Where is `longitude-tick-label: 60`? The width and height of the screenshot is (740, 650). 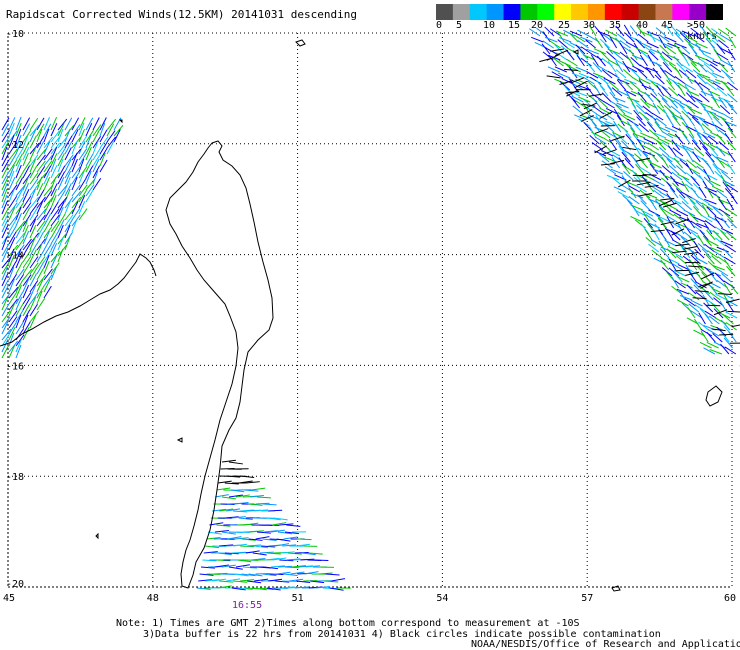 longitude-tick-label: 60 is located at coordinates (730, 598).